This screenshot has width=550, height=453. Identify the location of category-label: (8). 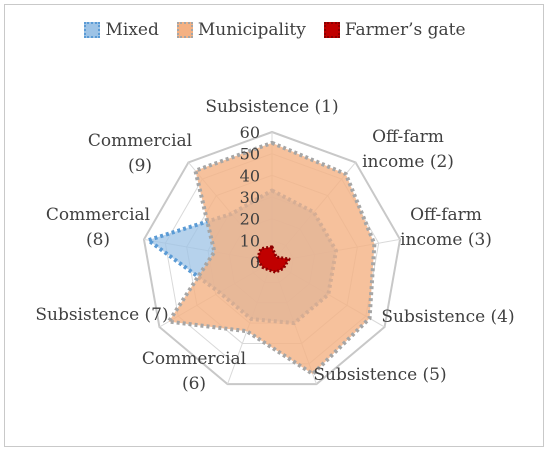
(98, 240).